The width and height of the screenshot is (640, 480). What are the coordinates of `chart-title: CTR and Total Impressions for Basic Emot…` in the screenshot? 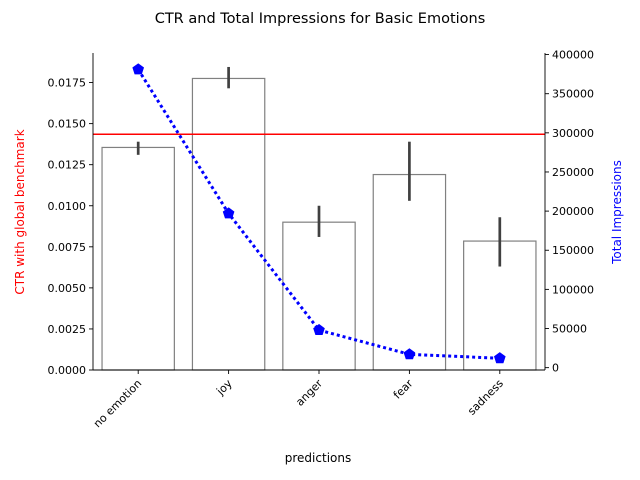 It's located at (320, 19).